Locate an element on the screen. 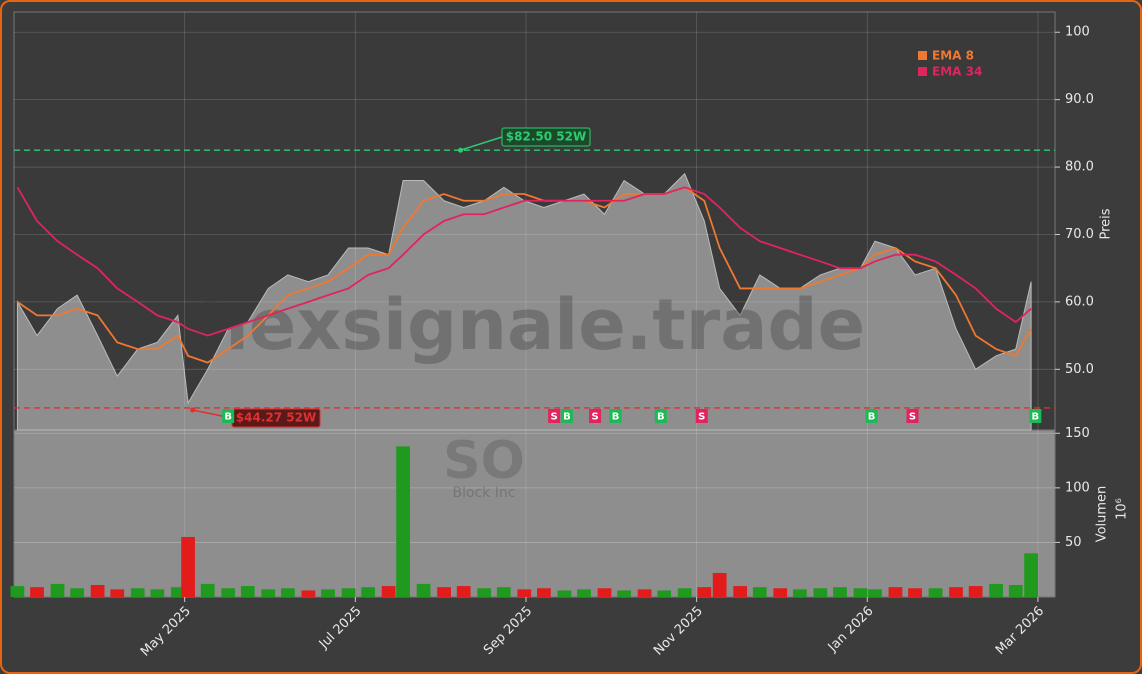 Image resolution: width=1142 pixels, height=674 pixels. level-label: $44.27 52W is located at coordinates (276, 418).